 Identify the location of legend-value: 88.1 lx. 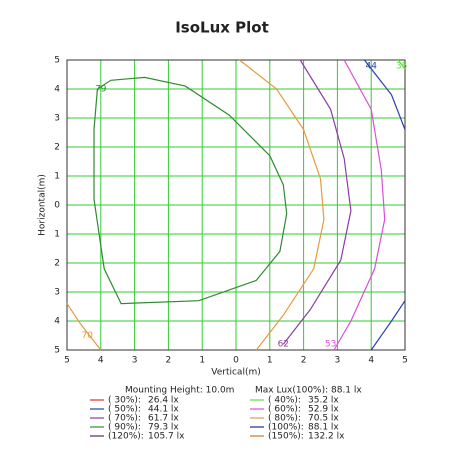
(323, 428).